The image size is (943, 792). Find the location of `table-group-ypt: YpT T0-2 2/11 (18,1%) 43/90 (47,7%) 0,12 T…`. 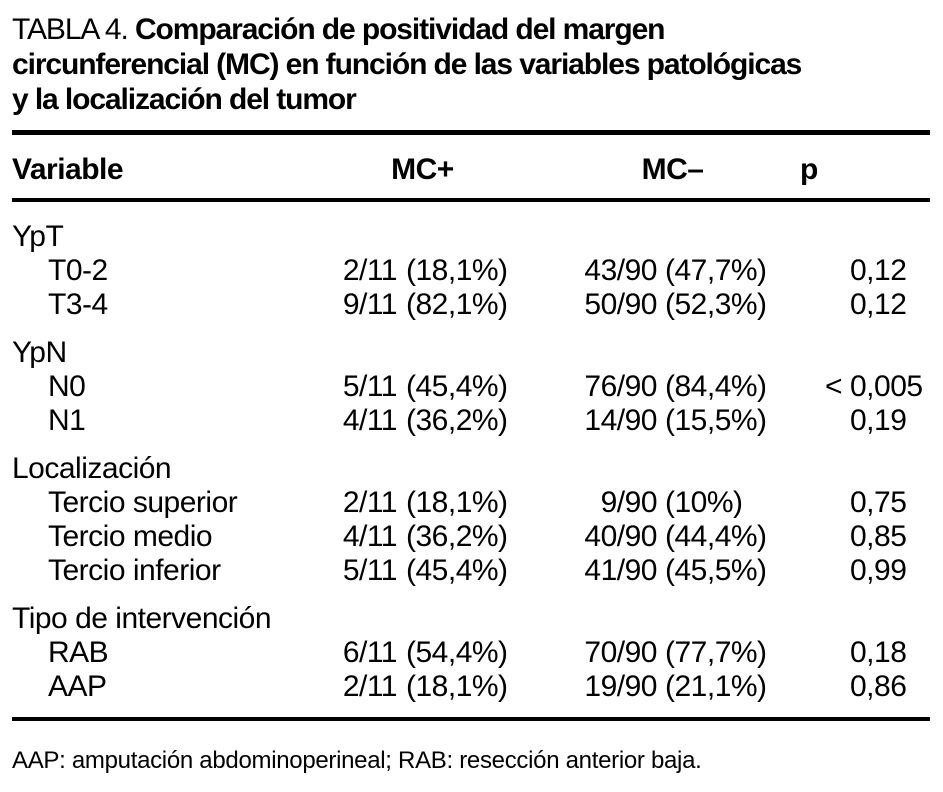

table-group-ypt: YpT T0-2 2/11 (18,1%) 43/90 (47,7%) 0,12 T… is located at coordinates (471, 271).